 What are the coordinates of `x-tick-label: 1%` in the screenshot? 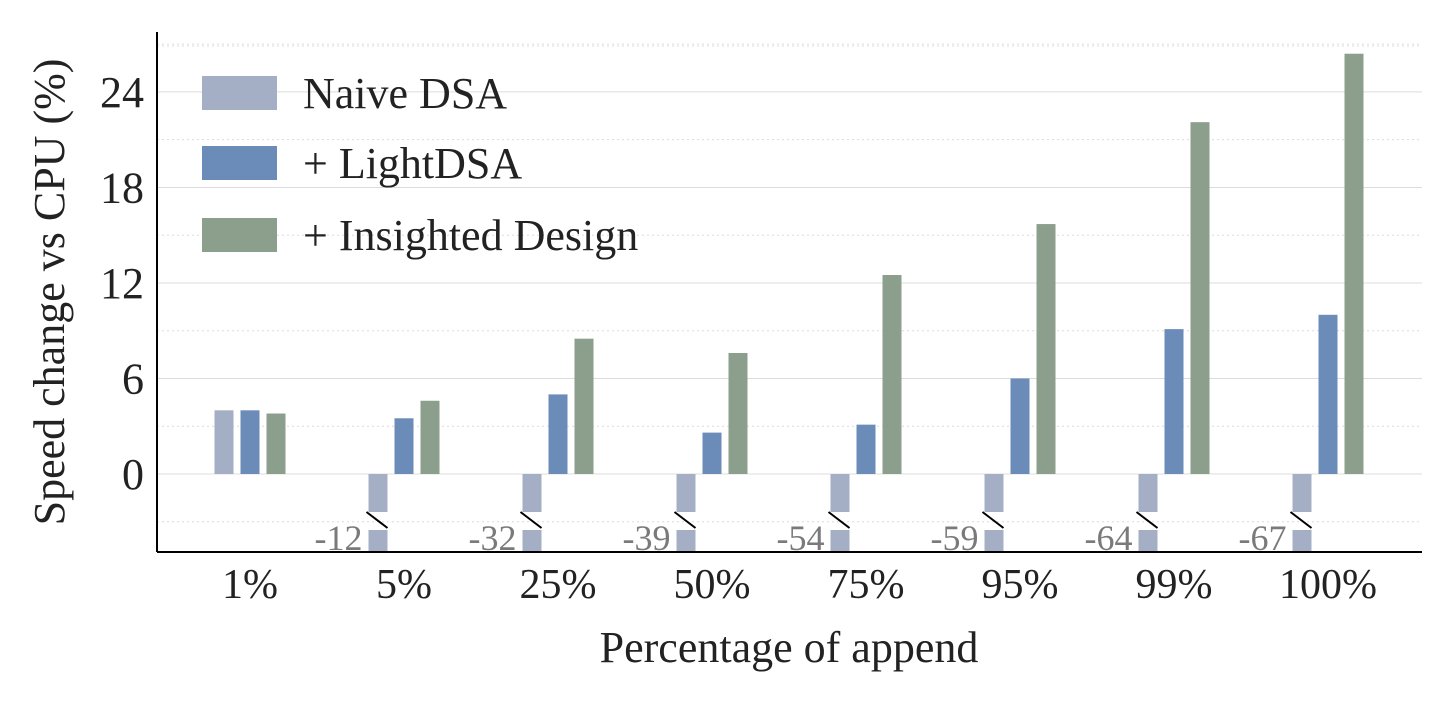 It's located at (250, 585).